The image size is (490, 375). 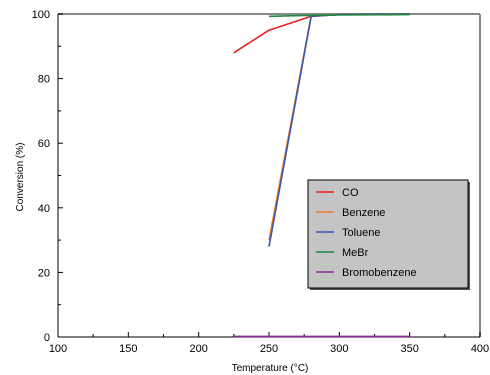 I want to click on legend-box, so click(x=388, y=234).